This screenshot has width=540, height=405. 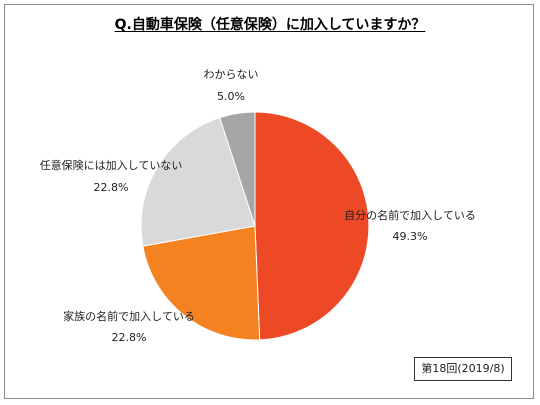 I want to click on slice-label-name-0: 自分の名前で加入している, so click(x=410, y=215).